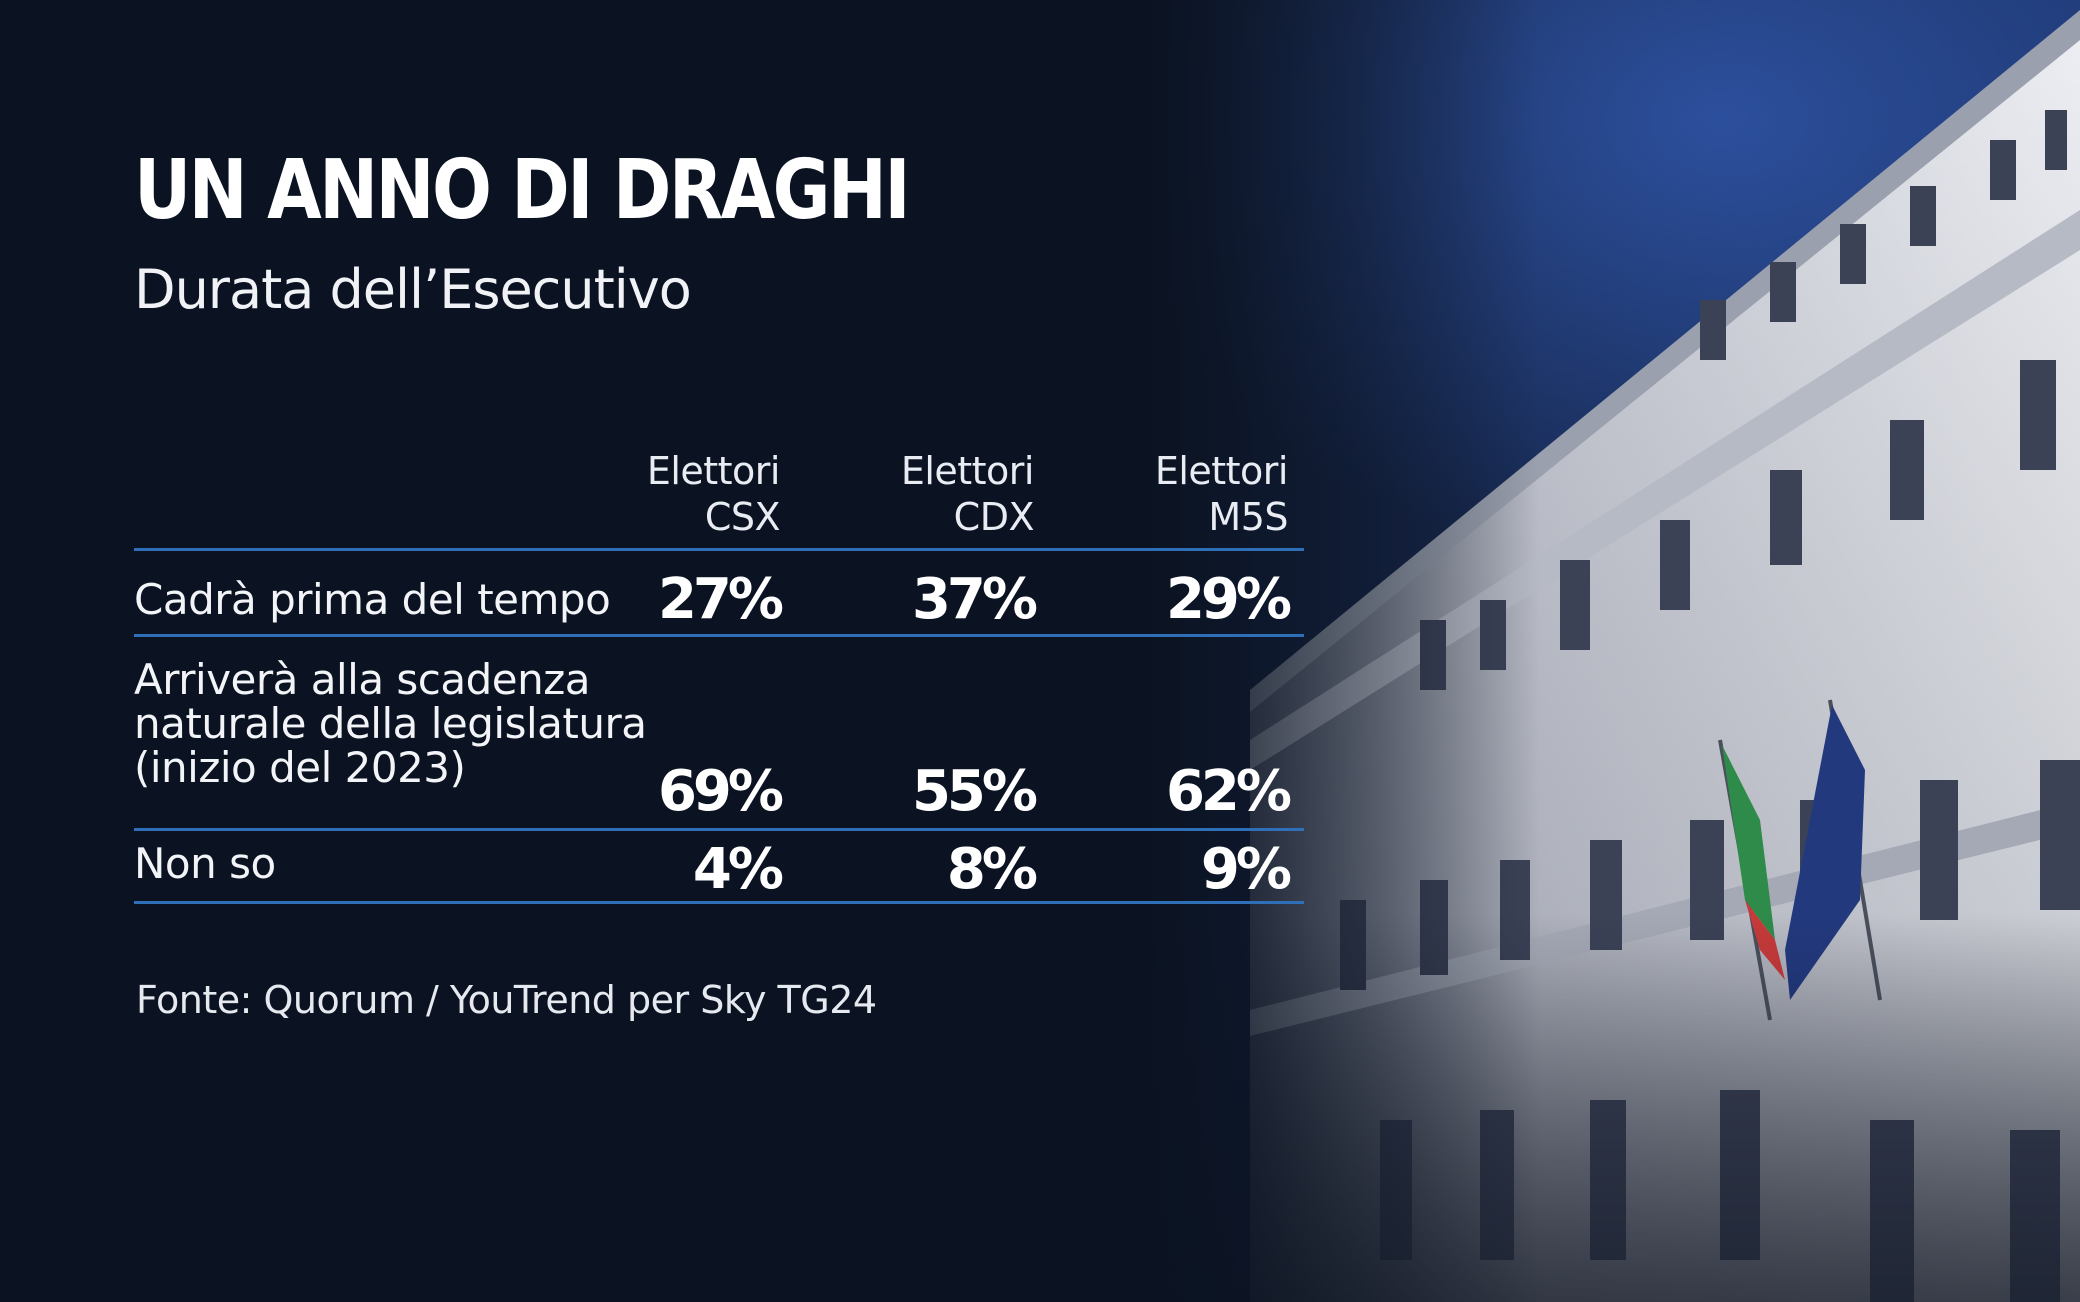  I want to click on row-label: Cadrà prima del tempo, so click(372, 599).